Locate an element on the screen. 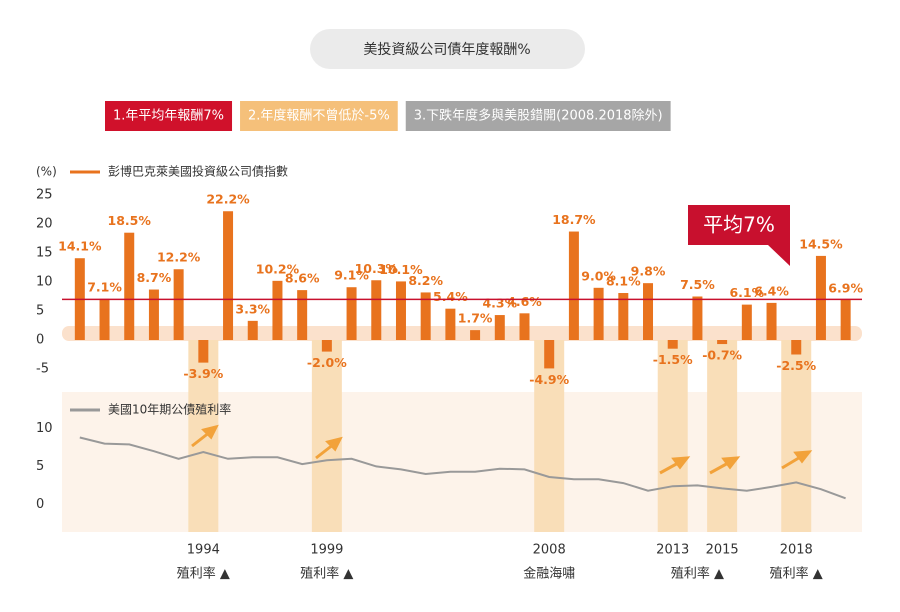 The width and height of the screenshot is (900, 612). average-callout is located at coordinates (739, 225).